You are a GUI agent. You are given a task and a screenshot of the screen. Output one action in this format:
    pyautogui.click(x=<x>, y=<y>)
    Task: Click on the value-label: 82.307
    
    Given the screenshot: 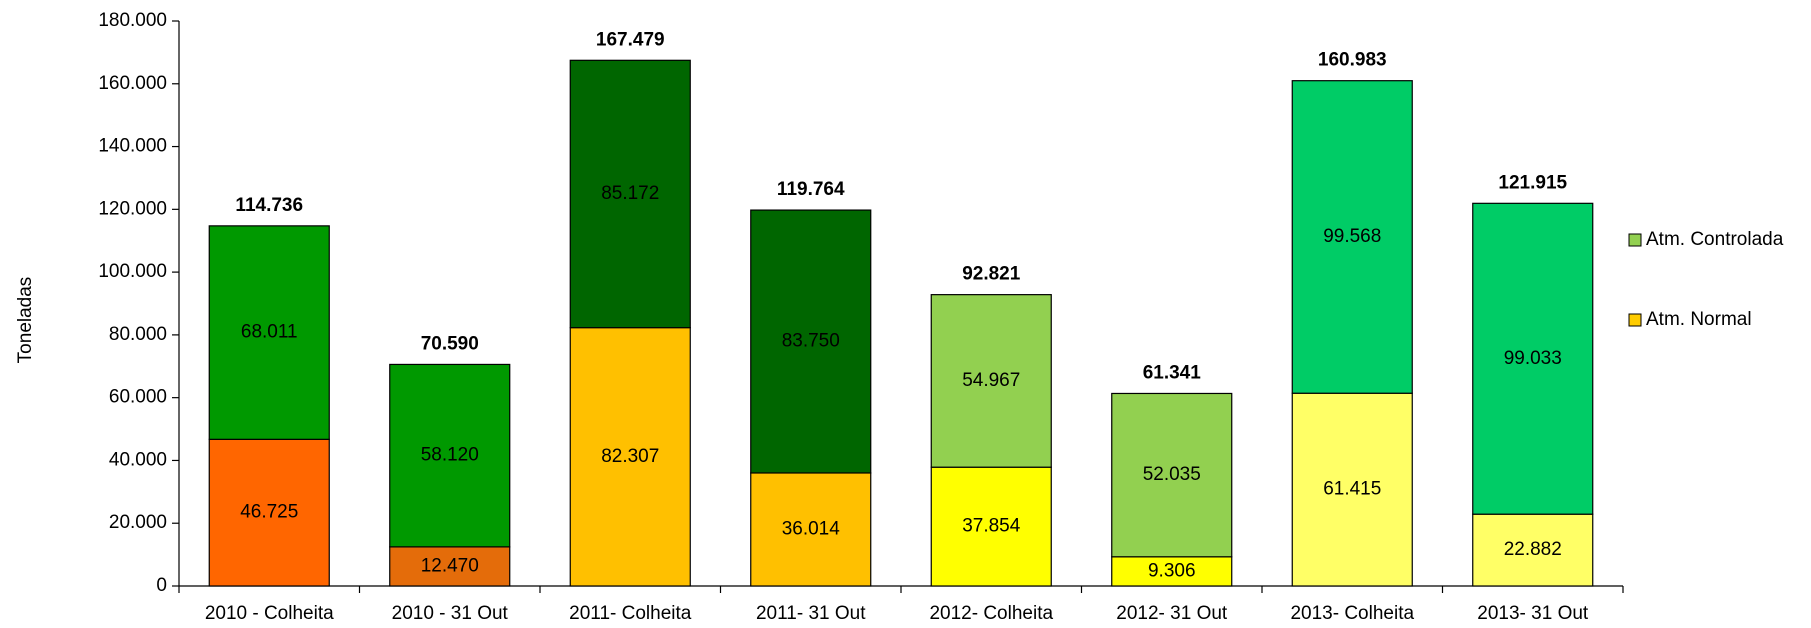 What is the action you would take?
    pyautogui.click(x=630, y=456)
    